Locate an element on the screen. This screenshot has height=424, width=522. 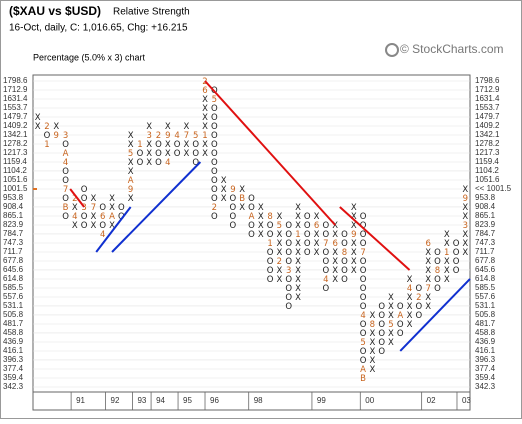
y-tick-label-right: 1712.9 is located at coordinates (487, 89).